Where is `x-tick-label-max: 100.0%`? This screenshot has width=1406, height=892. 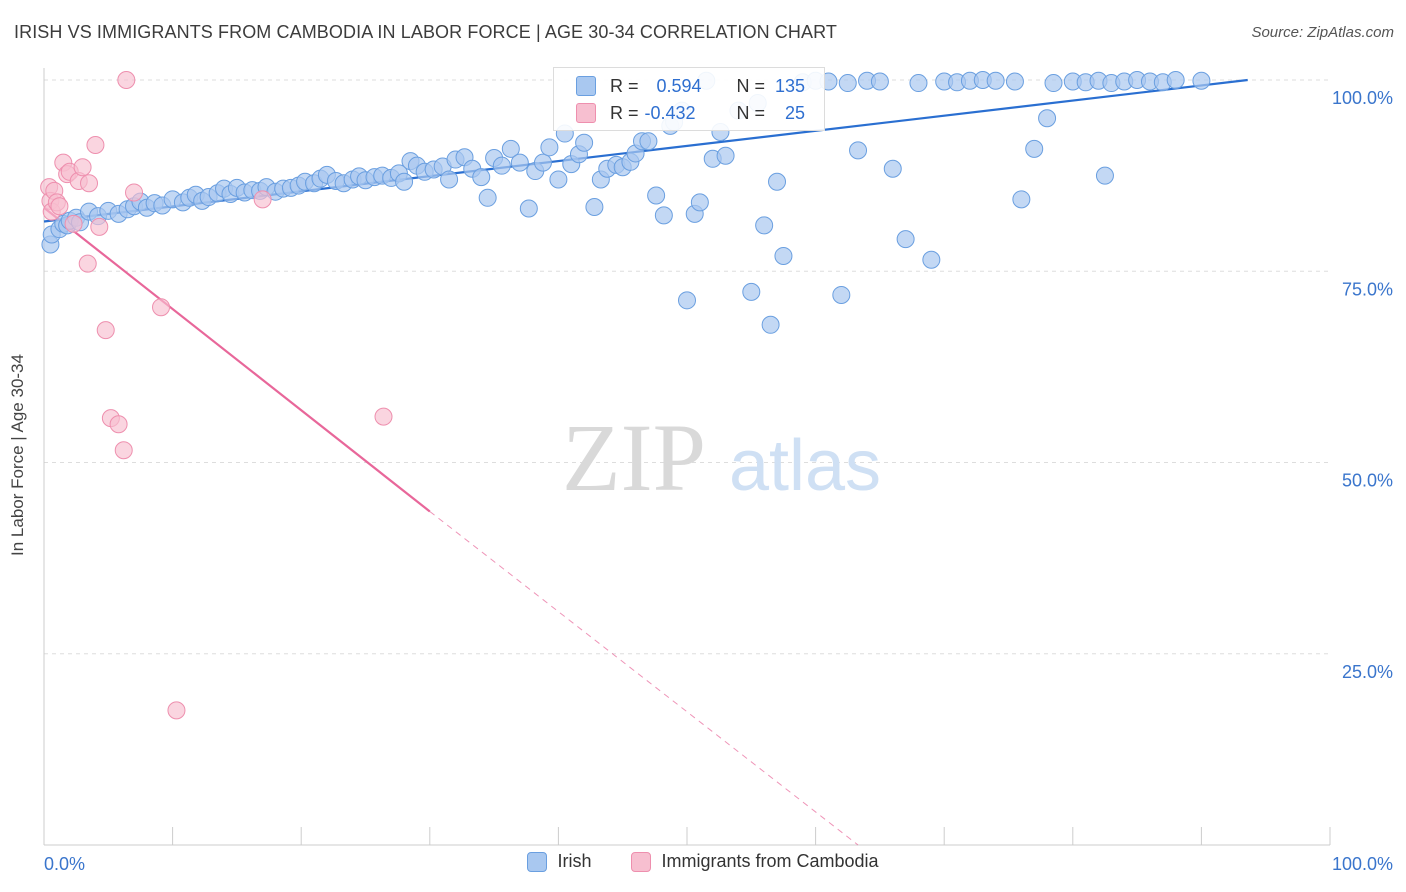
x-tick-label-max: 100.0% is located at coordinates (1362, 864).